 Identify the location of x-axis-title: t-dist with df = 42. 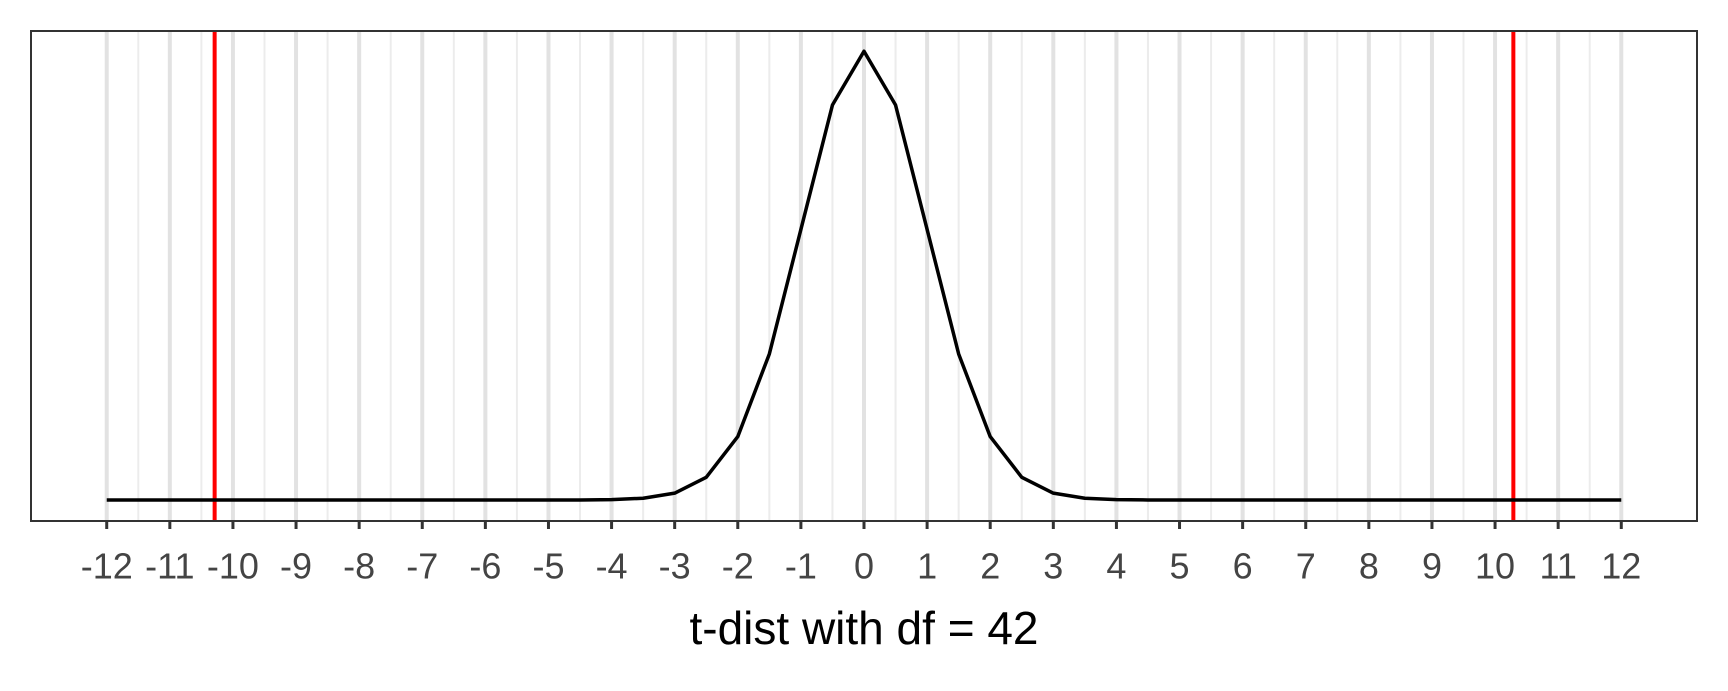
(864, 628).